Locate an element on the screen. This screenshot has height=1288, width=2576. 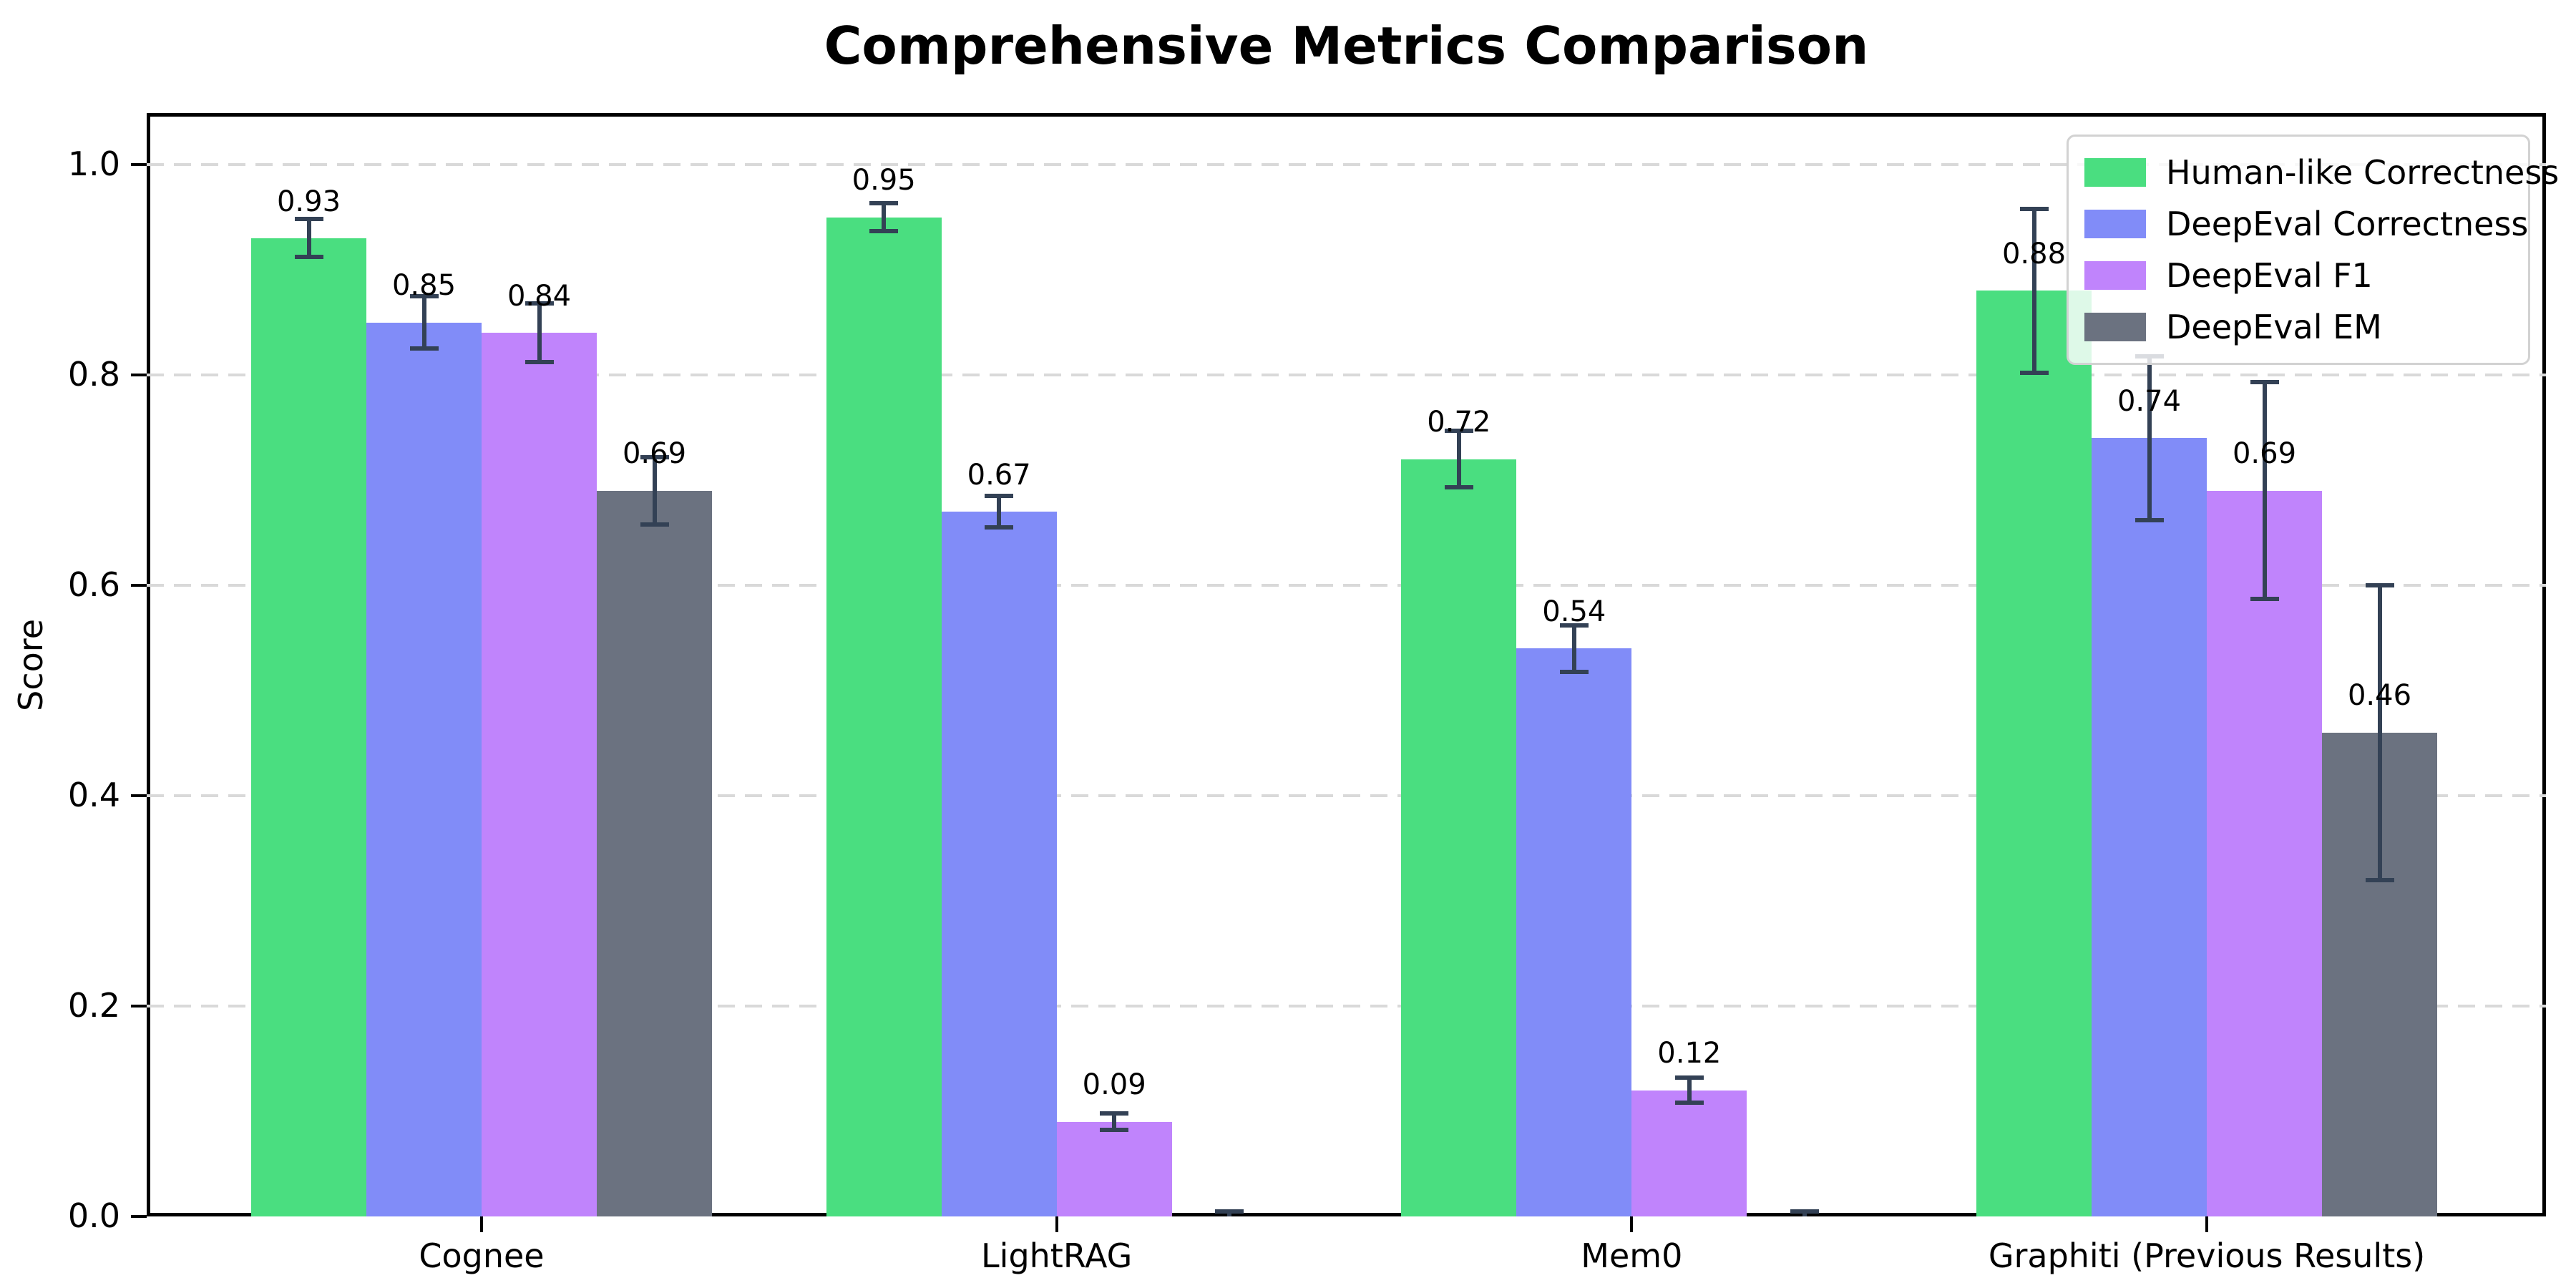
legend-label: DeepEval EM is located at coordinates (2274, 327).